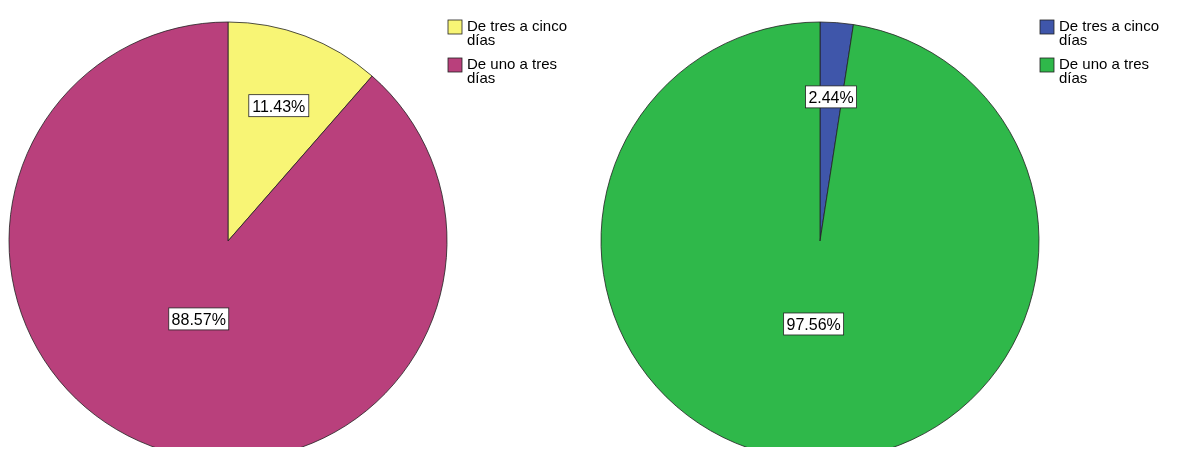 This screenshot has width=1180, height=455. I want to click on data-label: 11.43%, so click(279, 106).